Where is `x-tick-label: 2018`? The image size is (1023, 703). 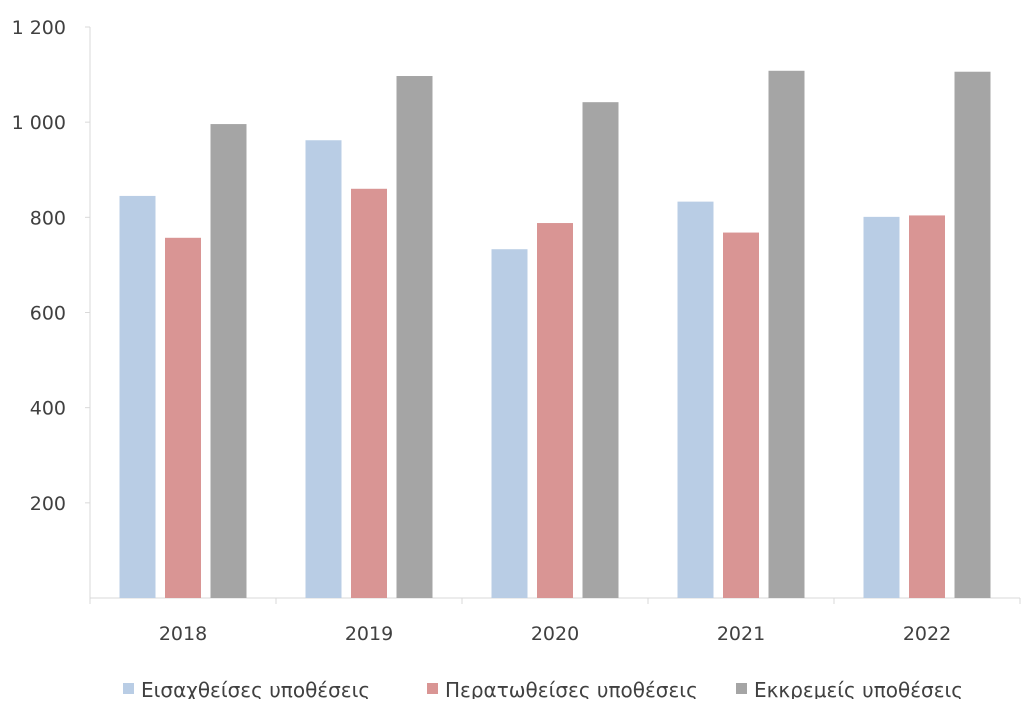 x-tick-label: 2018 is located at coordinates (183, 634).